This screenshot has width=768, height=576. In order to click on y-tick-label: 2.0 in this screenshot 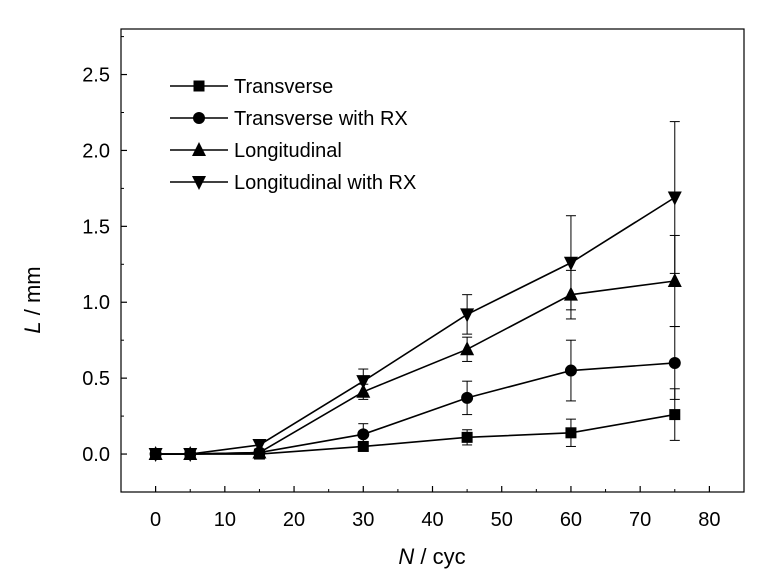, I will do `click(96, 151)`.